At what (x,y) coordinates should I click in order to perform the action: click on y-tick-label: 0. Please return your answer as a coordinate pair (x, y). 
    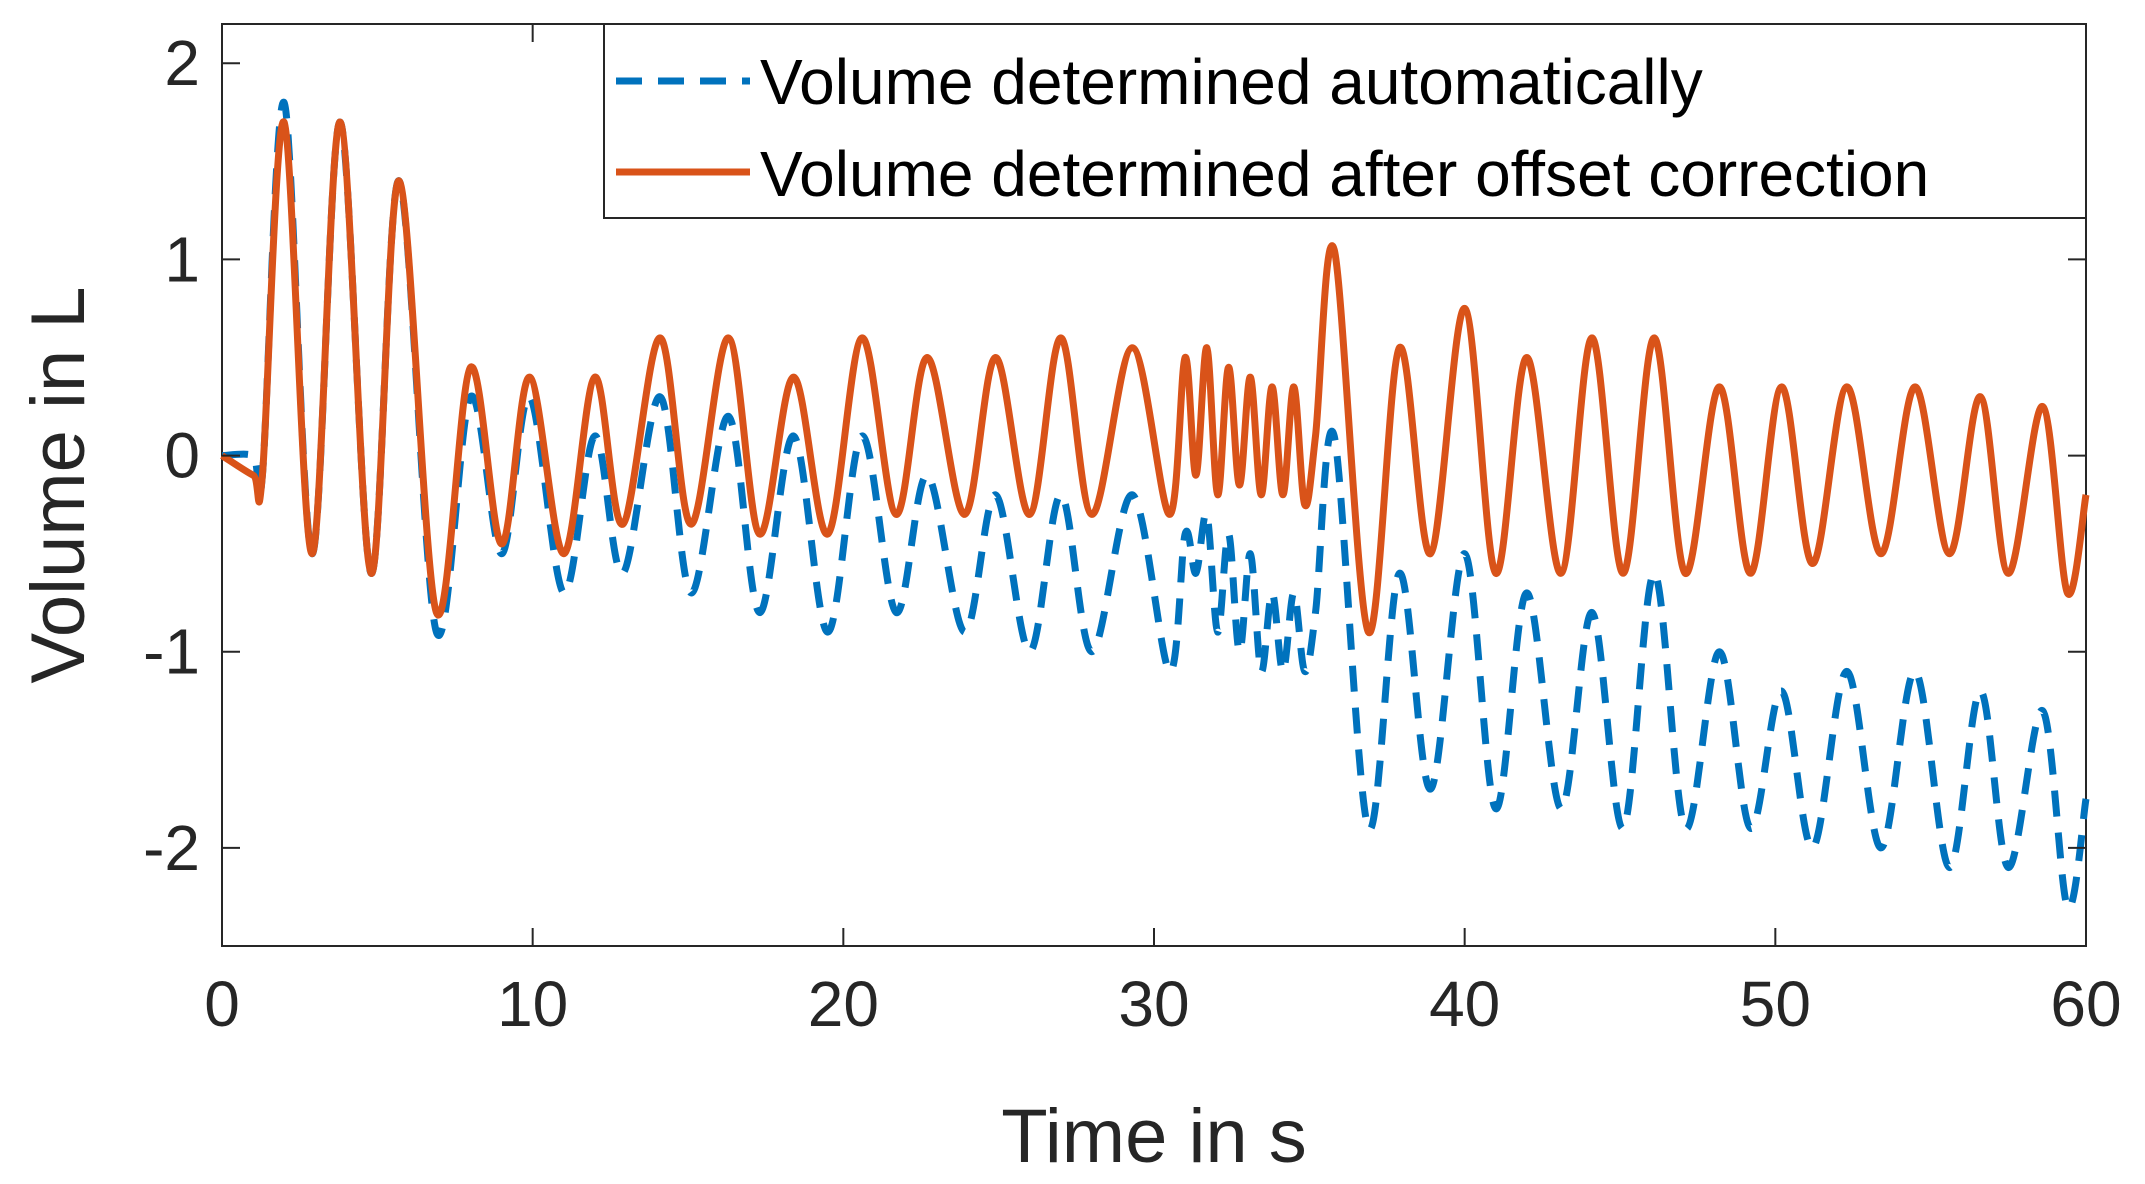
    Looking at the image, I should click on (182, 456).